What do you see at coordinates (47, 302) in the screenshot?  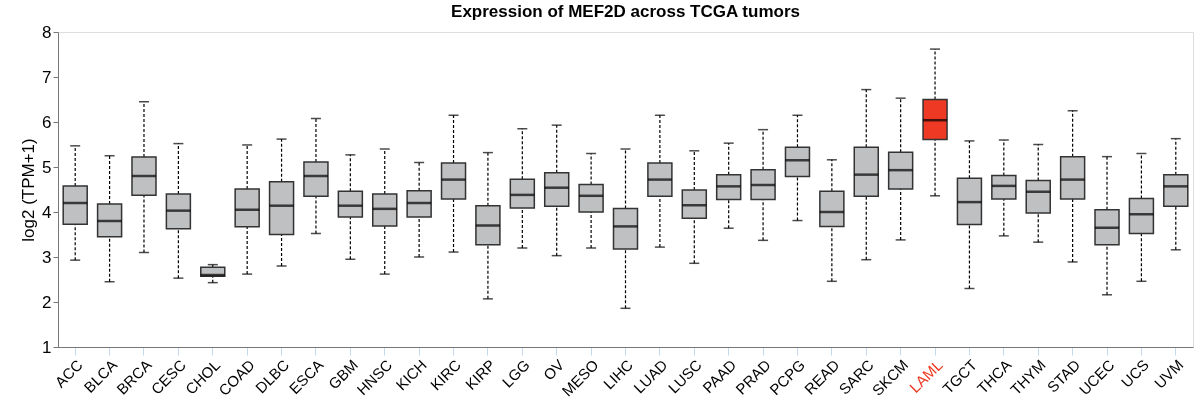 I see `y-tick-label: 2` at bounding box center [47, 302].